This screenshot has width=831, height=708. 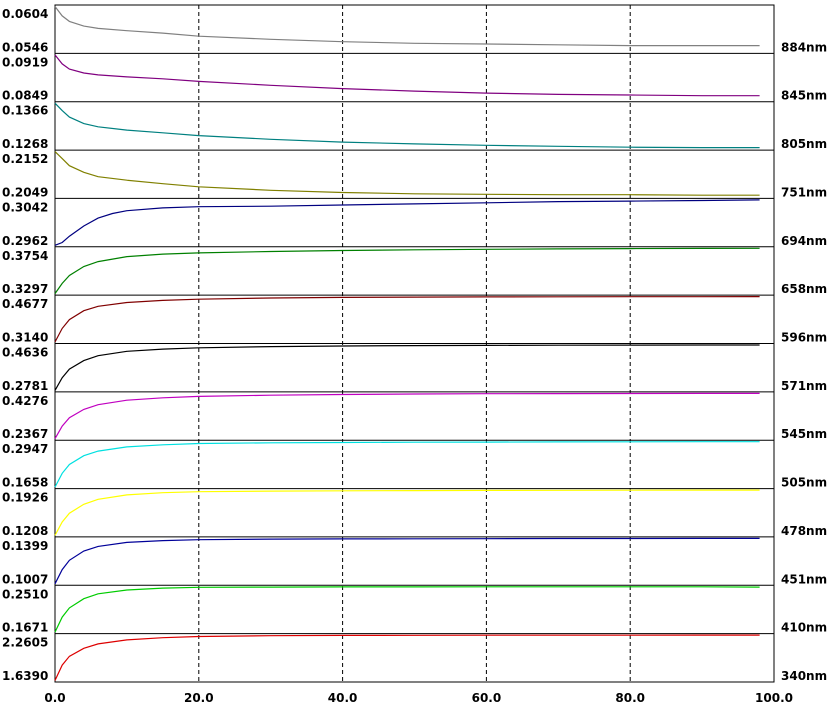 I want to click on wavelength-label: 340nm, so click(x=804, y=676).